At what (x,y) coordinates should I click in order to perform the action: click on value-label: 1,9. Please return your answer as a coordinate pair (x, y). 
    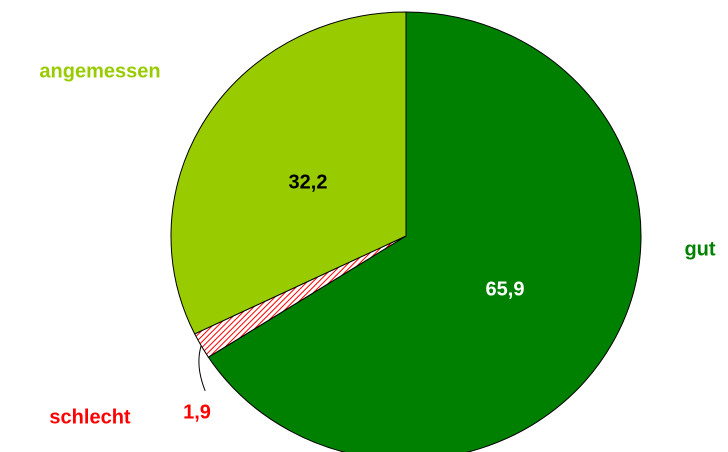
    Looking at the image, I should click on (197, 412).